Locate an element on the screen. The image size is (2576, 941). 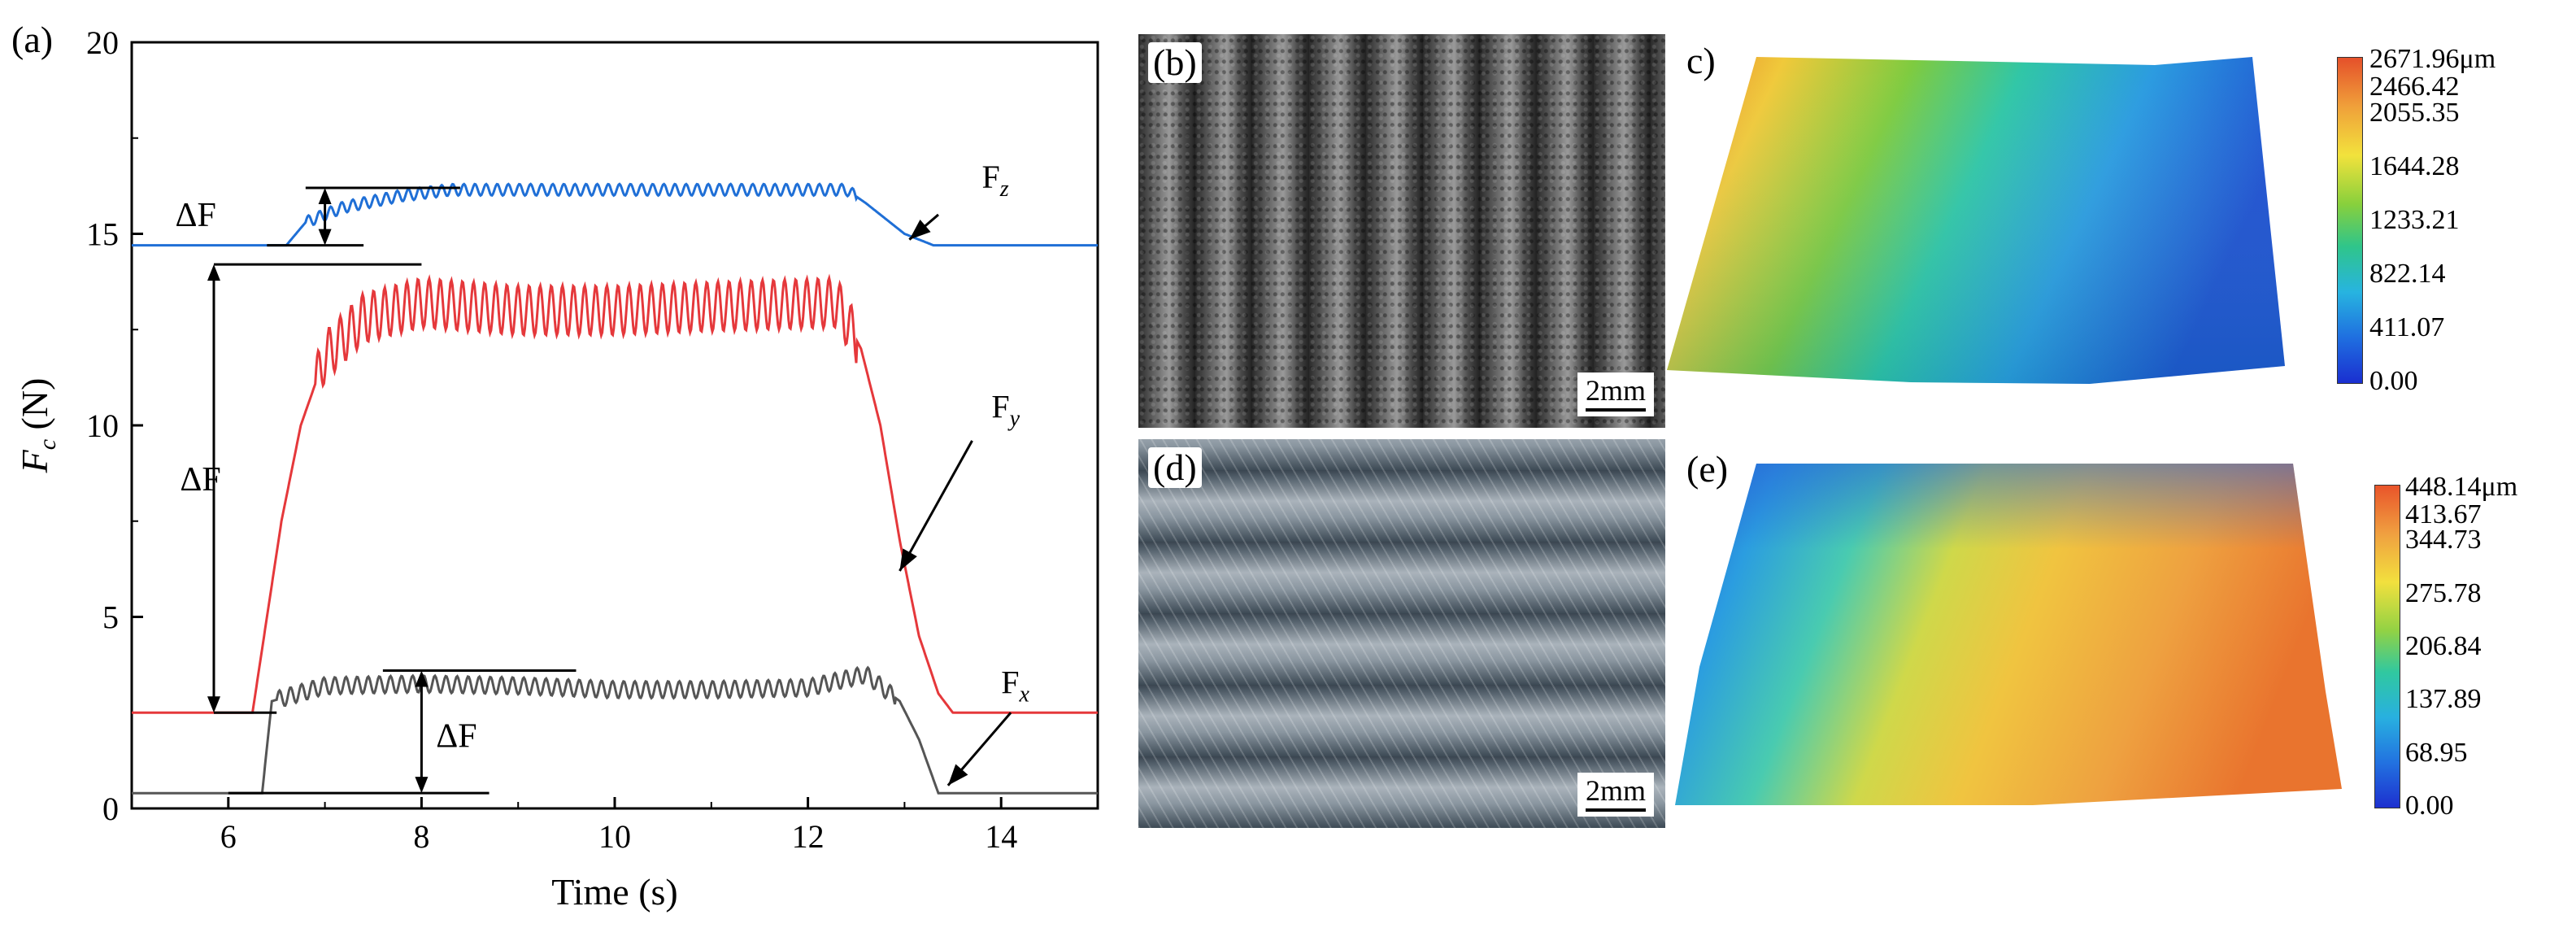
colorbar-c-tick-2: 2055.35 is located at coordinates (2414, 113).